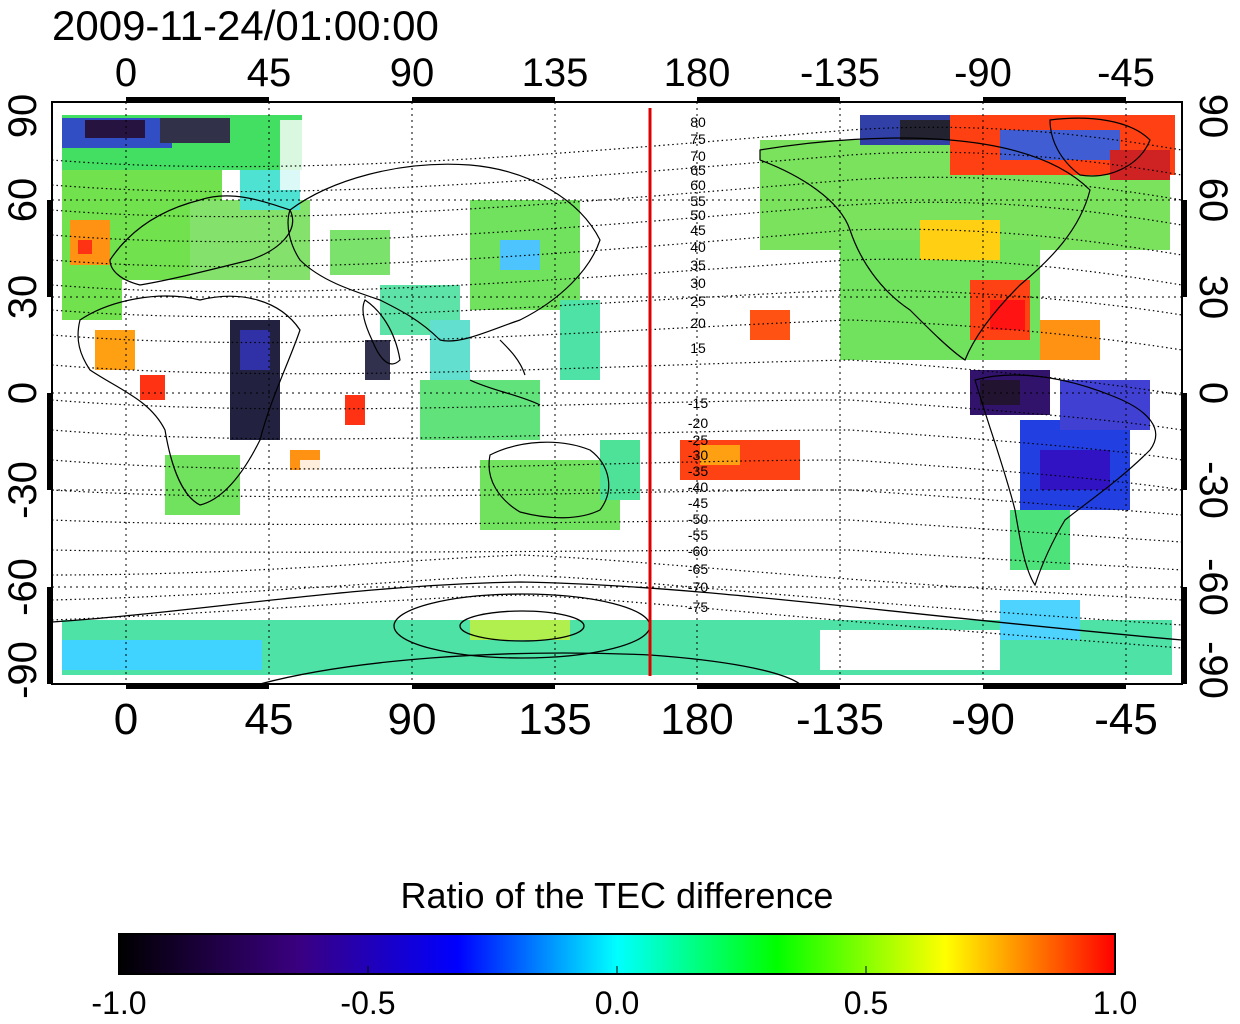  I want to click on top-lon-tick: 45, so click(269, 73).